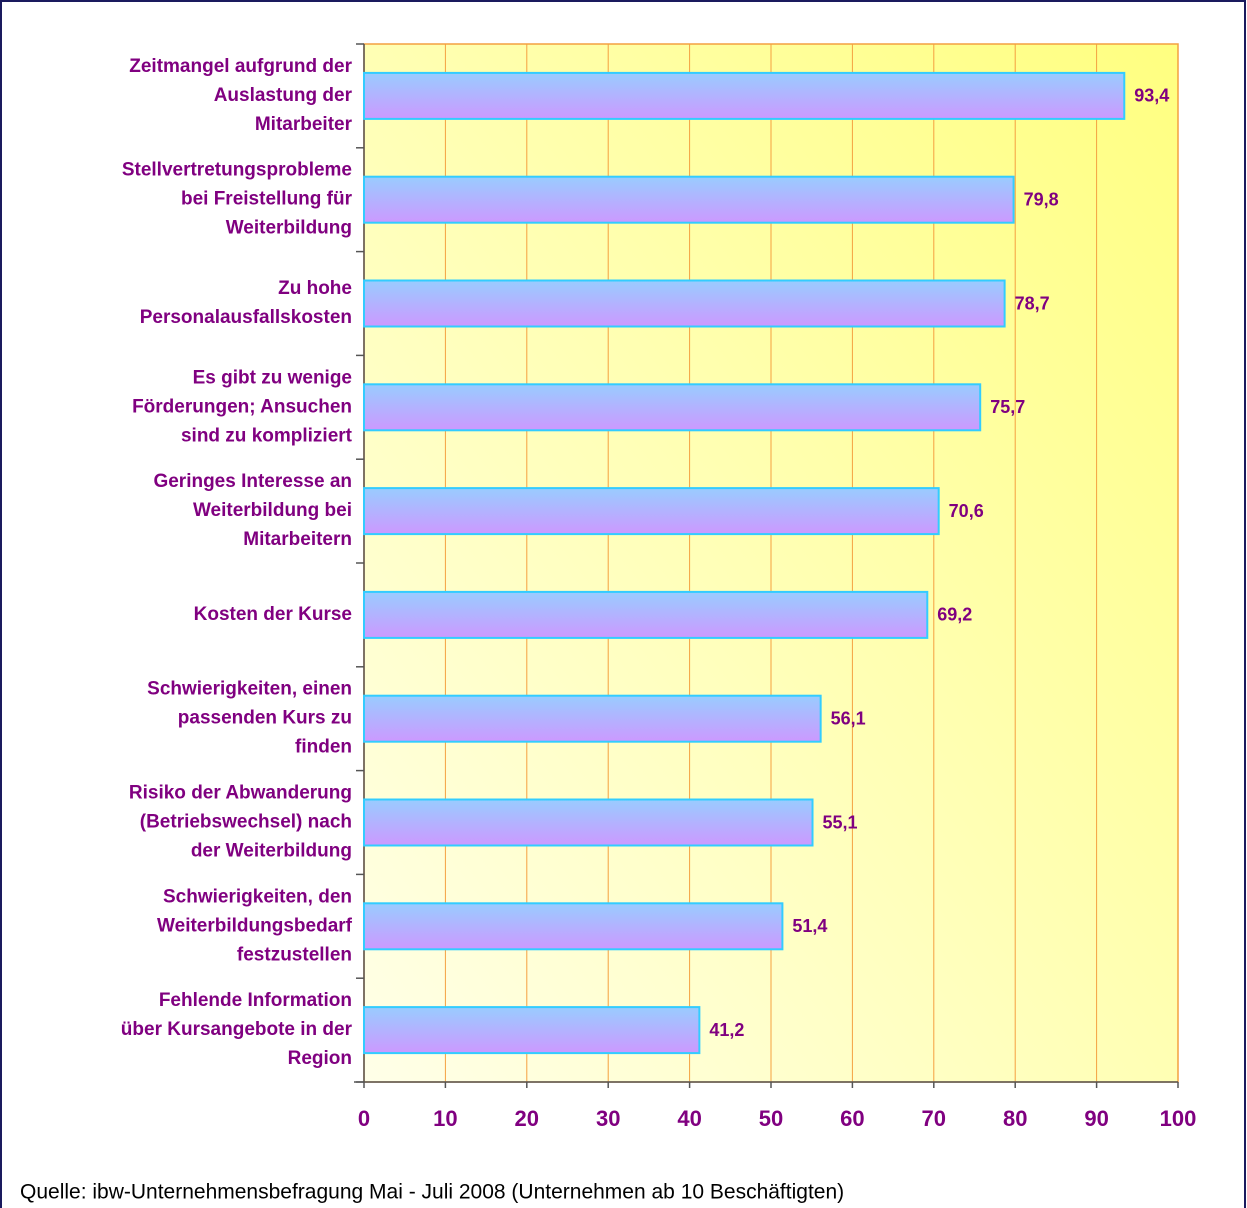 This screenshot has width=1247, height=1208. Describe the element at coordinates (934, 1118) in the screenshot. I see `x-tick-label: 70` at that location.